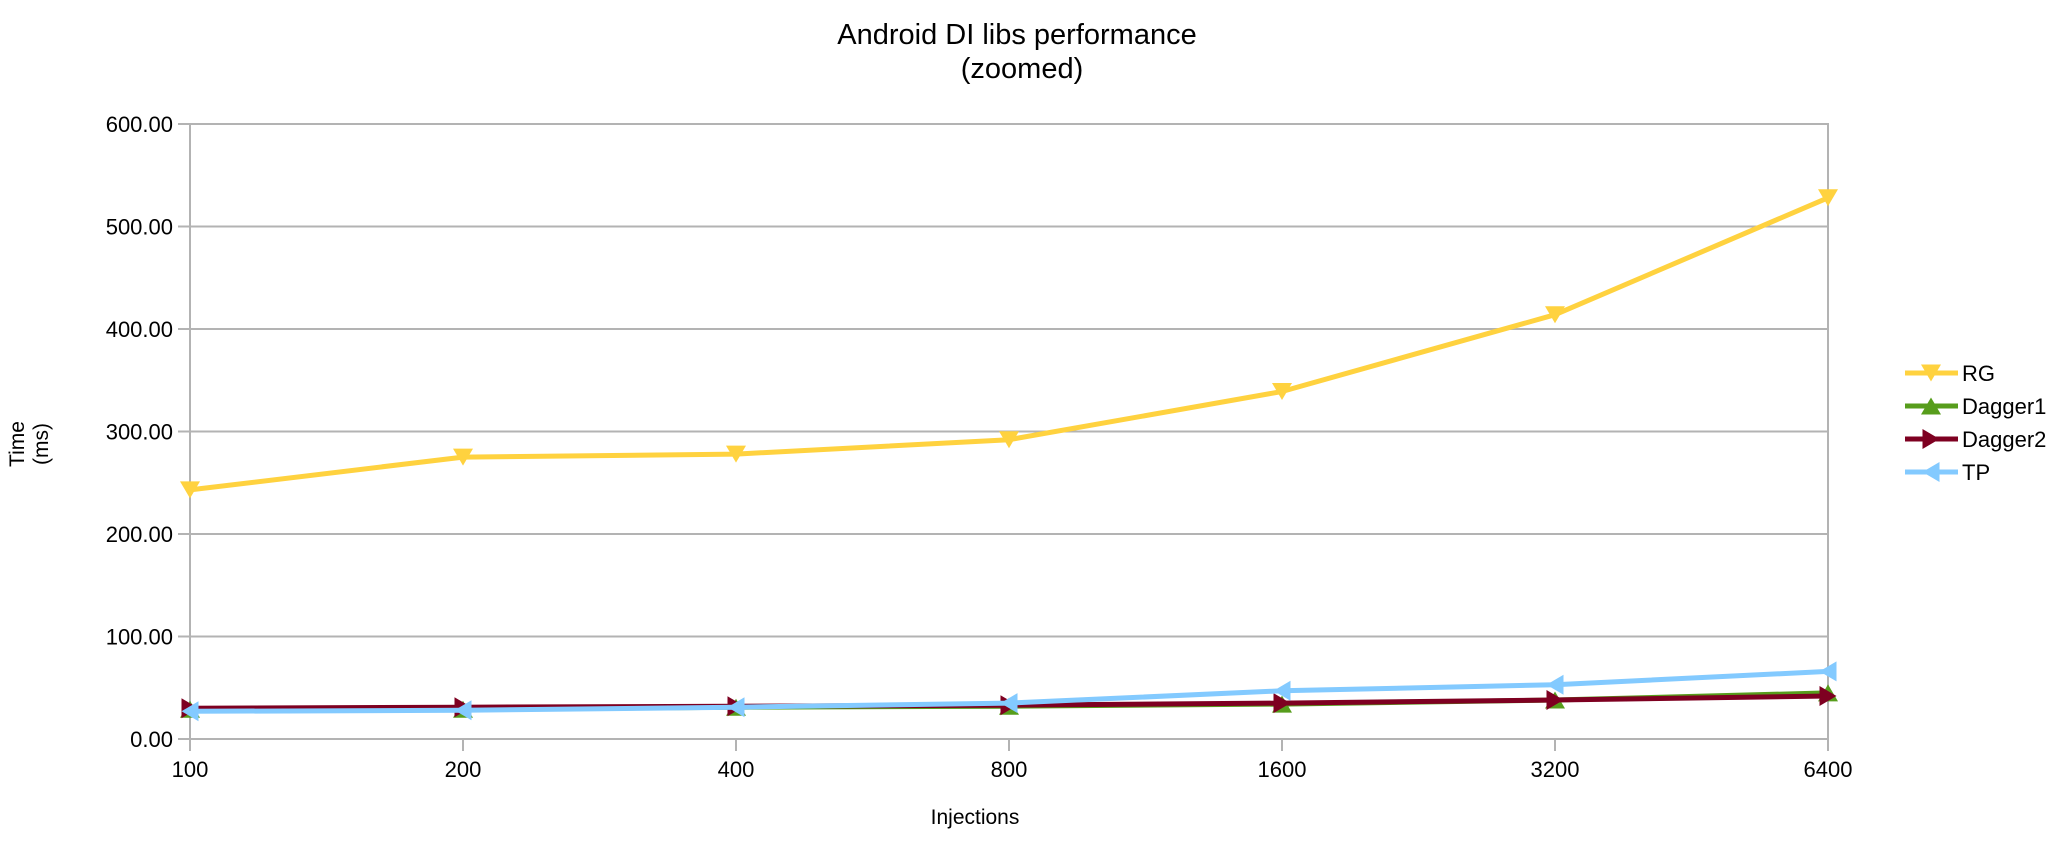 The width and height of the screenshot is (2062, 846). What do you see at coordinates (190, 769) in the screenshot?
I see `x-tick-label: 100` at bounding box center [190, 769].